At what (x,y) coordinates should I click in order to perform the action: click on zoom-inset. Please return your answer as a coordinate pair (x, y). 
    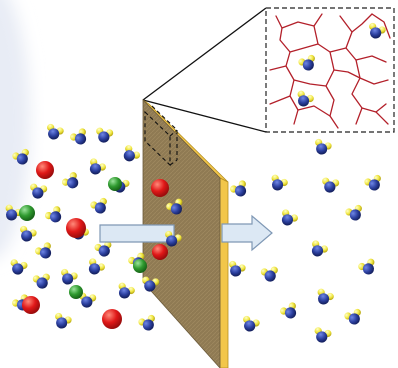
    Looking at the image, I should click on (330, 70).